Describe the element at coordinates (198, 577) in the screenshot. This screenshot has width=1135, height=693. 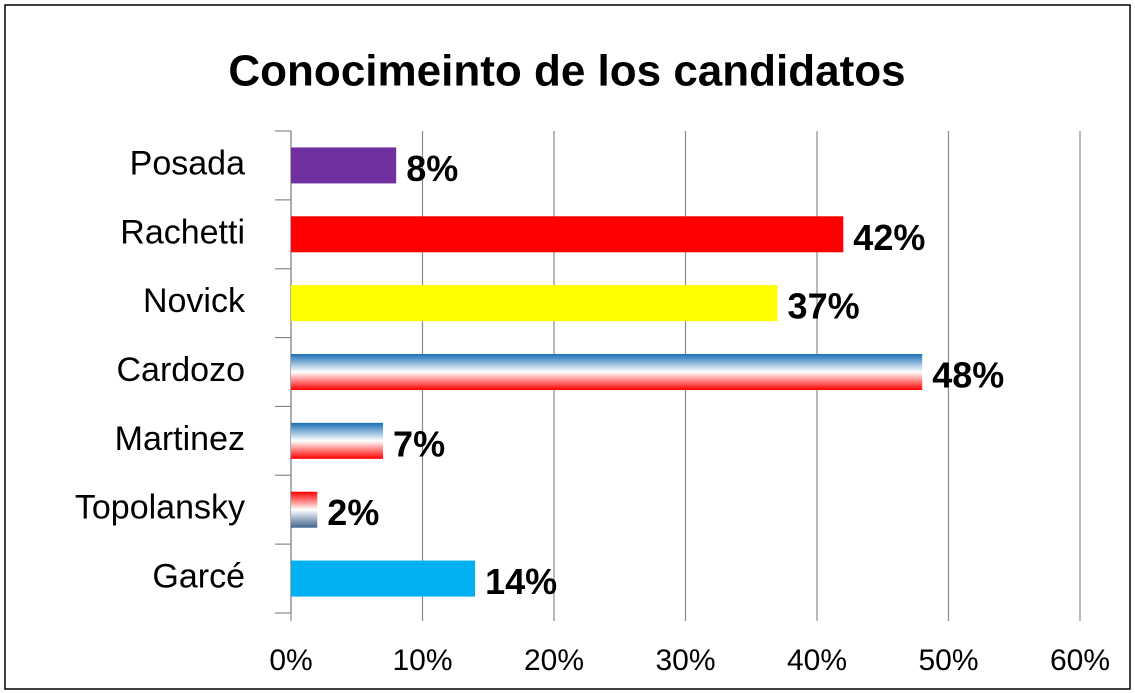
I see `y-tick-label: Garcé` at that location.